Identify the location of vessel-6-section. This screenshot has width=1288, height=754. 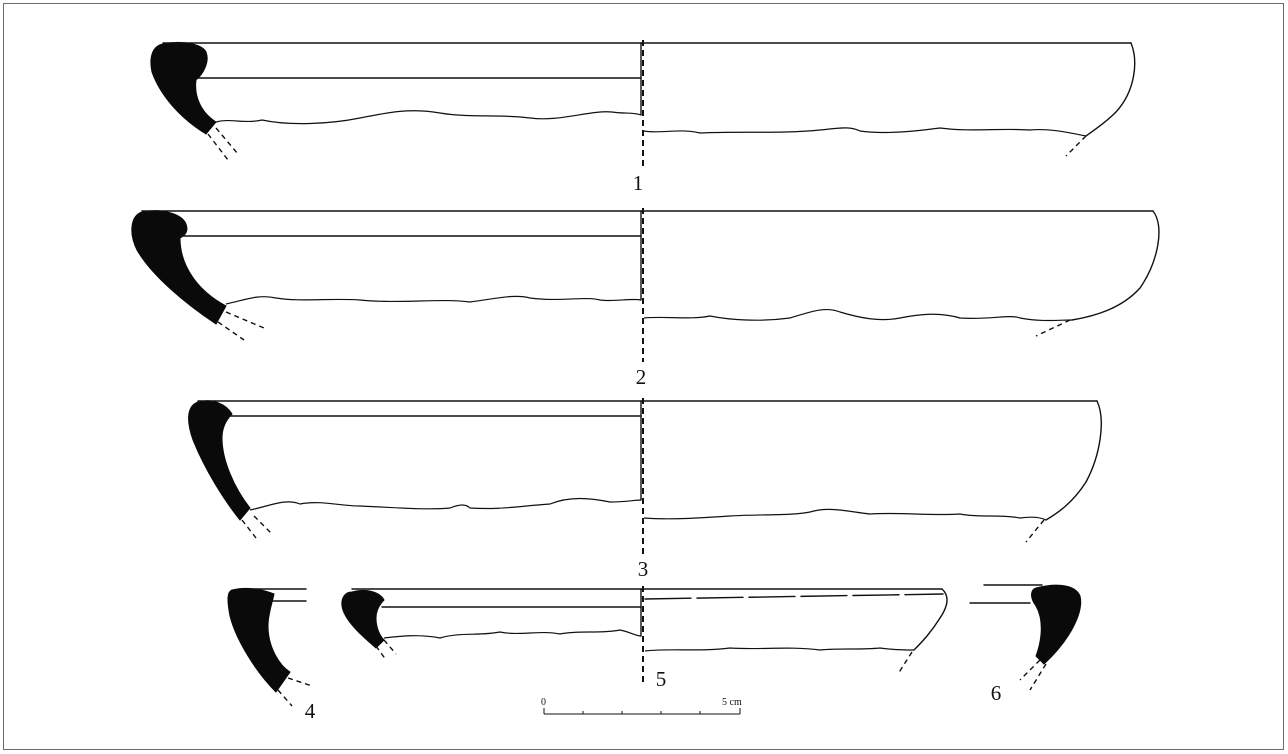
(1056, 624).